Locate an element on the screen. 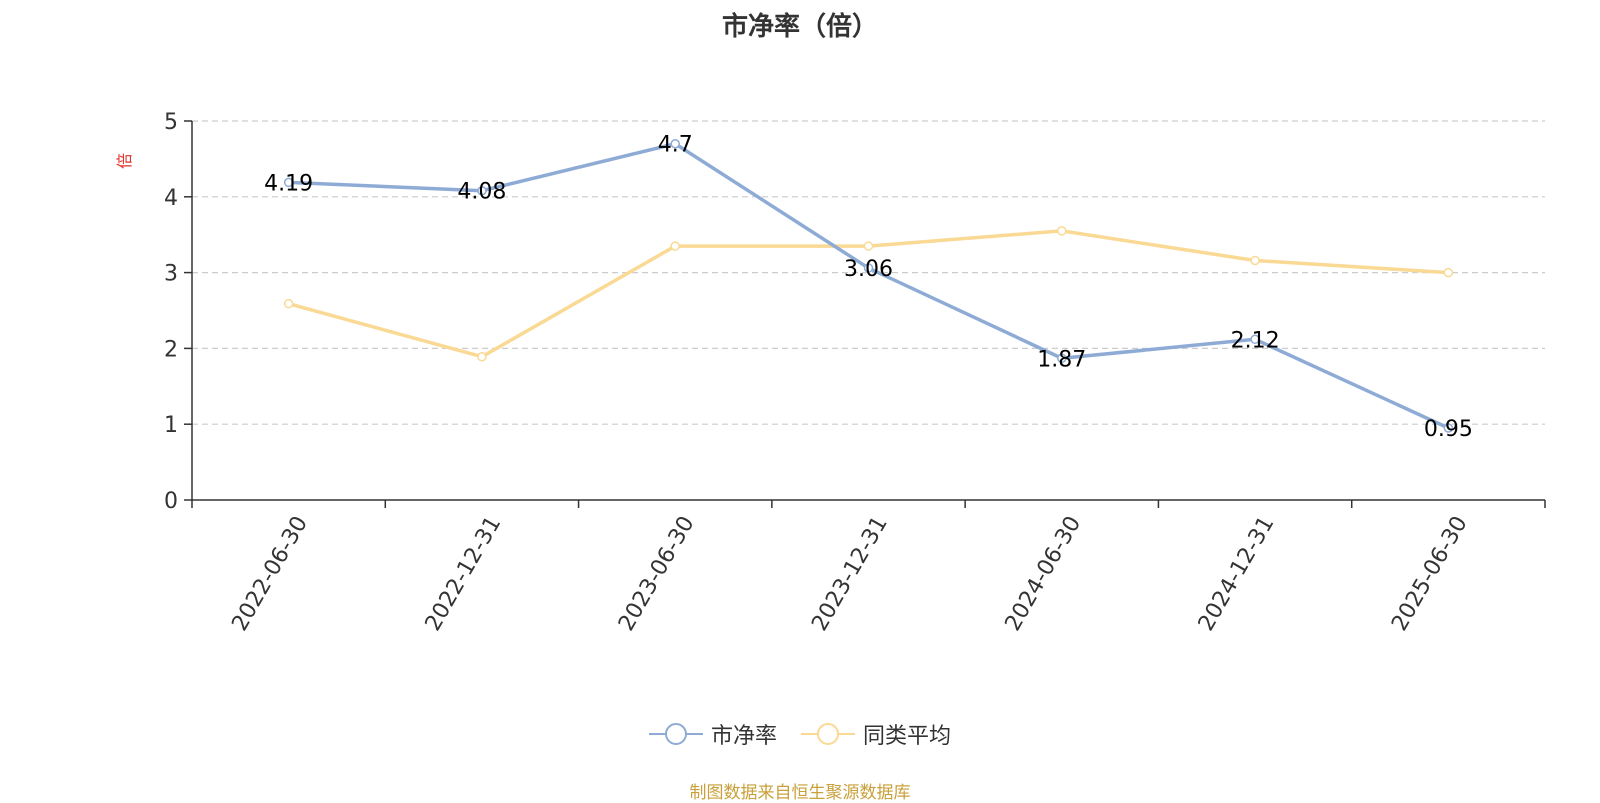 This screenshot has width=1600, height=803. legend-item-series-1: 市净率 is located at coordinates (712, 734).